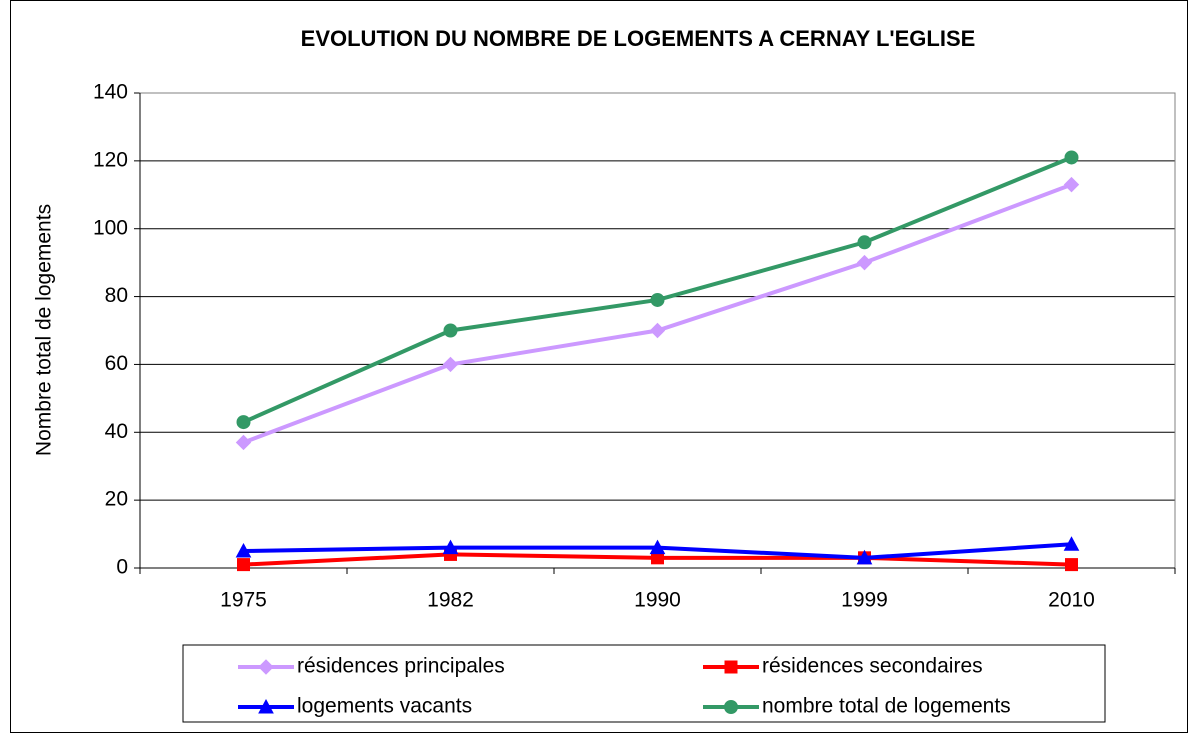  Describe the element at coordinates (116, 363) in the screenshot. I see `y-tick-label: 60` at that location.